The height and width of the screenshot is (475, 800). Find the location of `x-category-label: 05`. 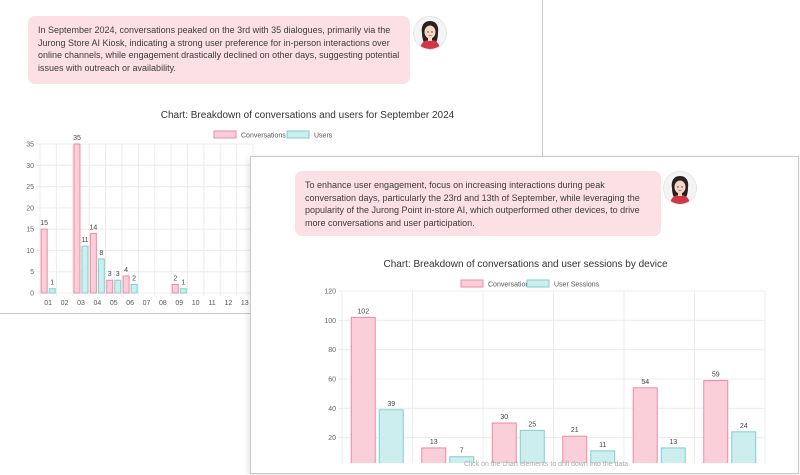

x-category-label: 05 is located at coordinates (114, 303).